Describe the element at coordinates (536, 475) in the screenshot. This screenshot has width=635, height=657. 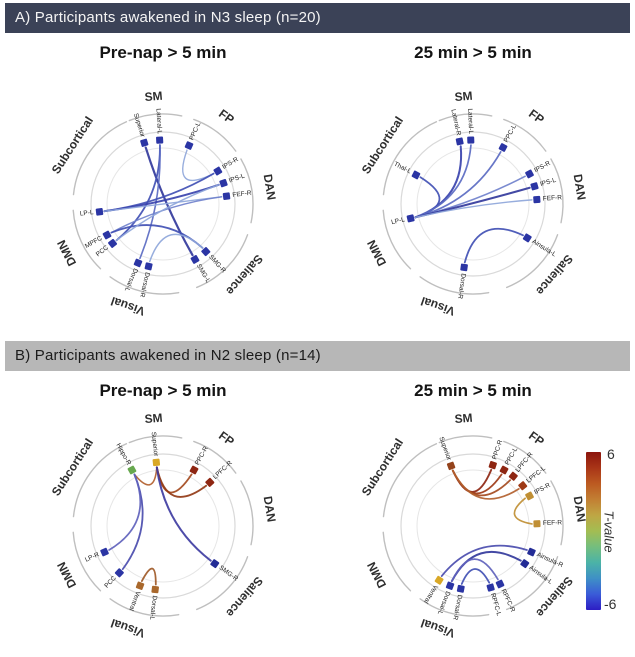
I see `node-label-LPFC-L: LPFC-L` at that location.